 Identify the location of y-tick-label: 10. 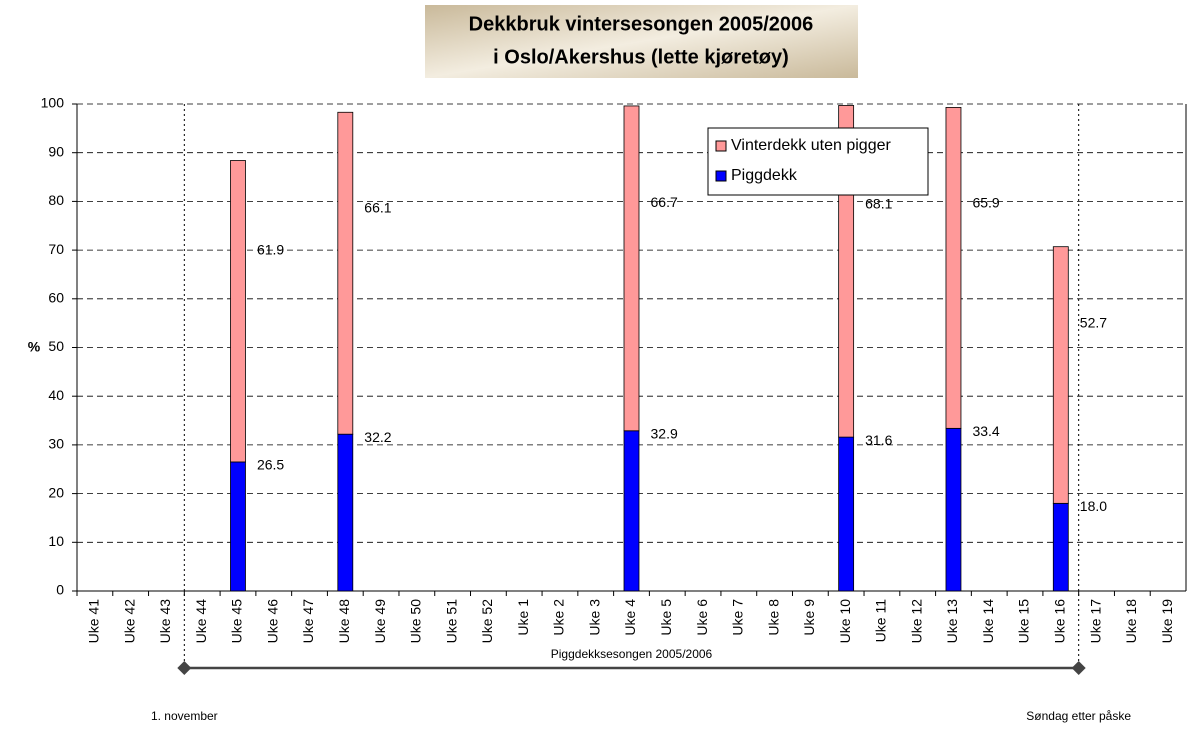
(56, 541).